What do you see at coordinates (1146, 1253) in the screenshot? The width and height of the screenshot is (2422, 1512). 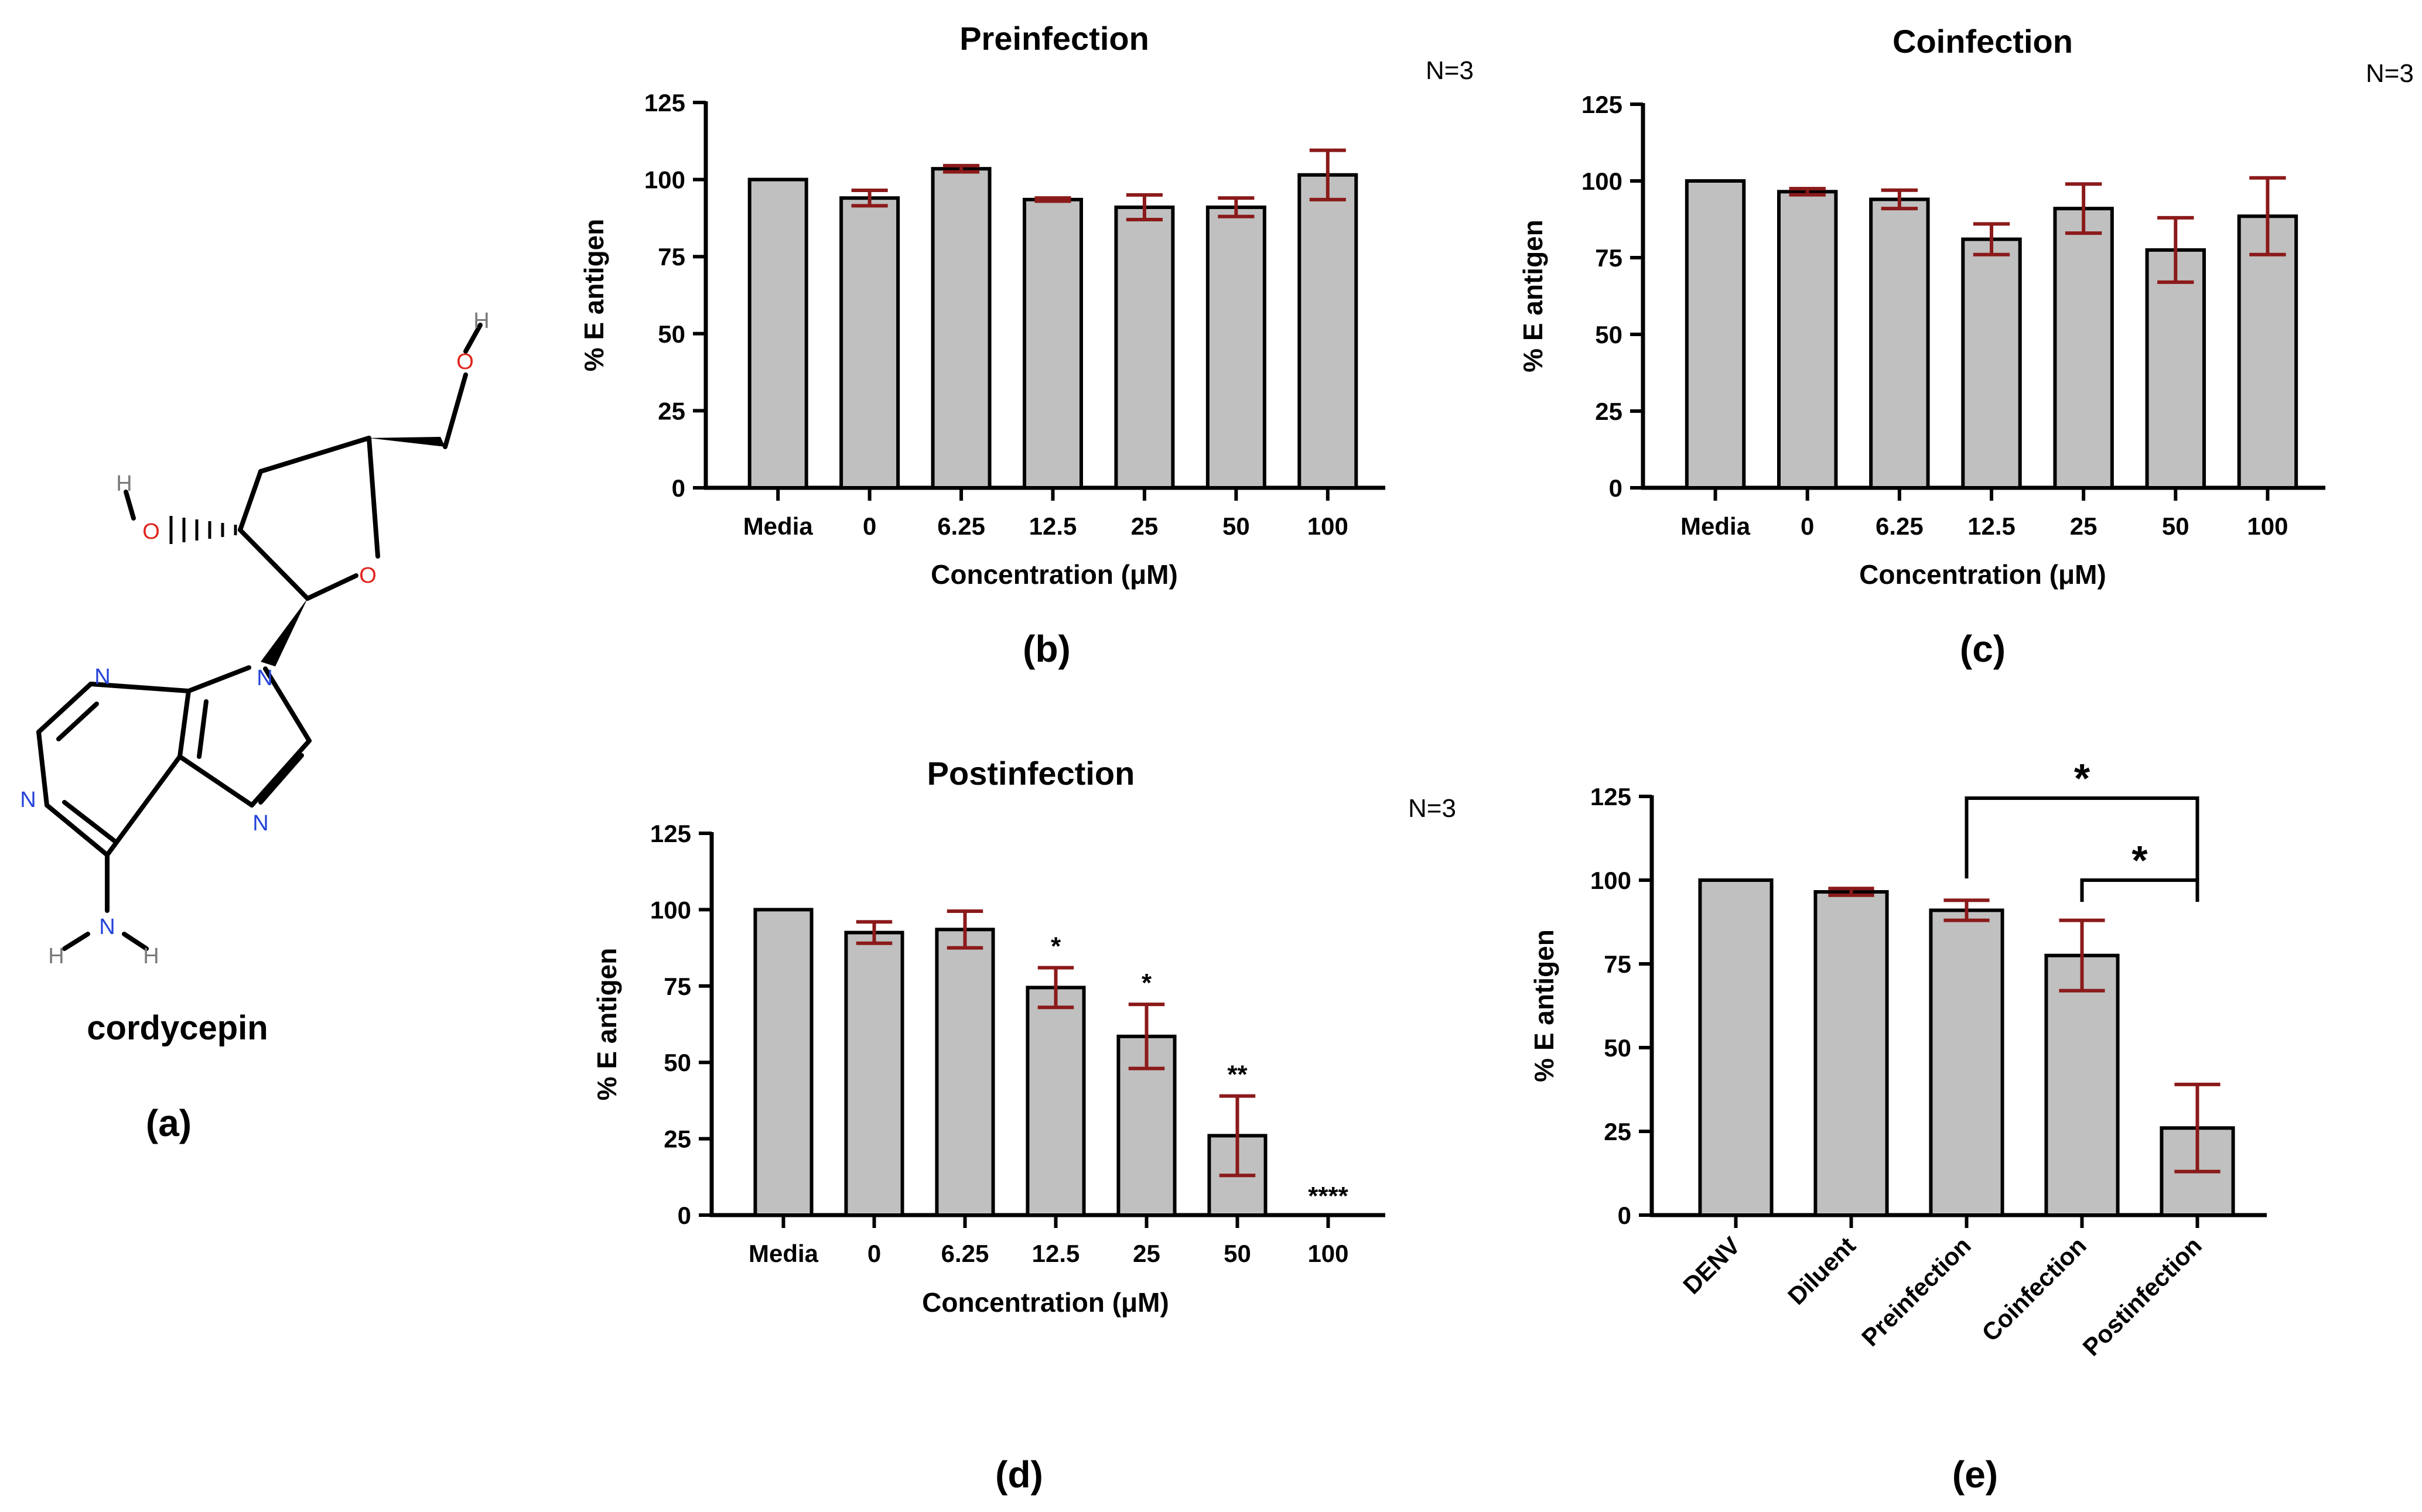 I see `x-tick-label: 25` at bounding box center [1146, 1253].